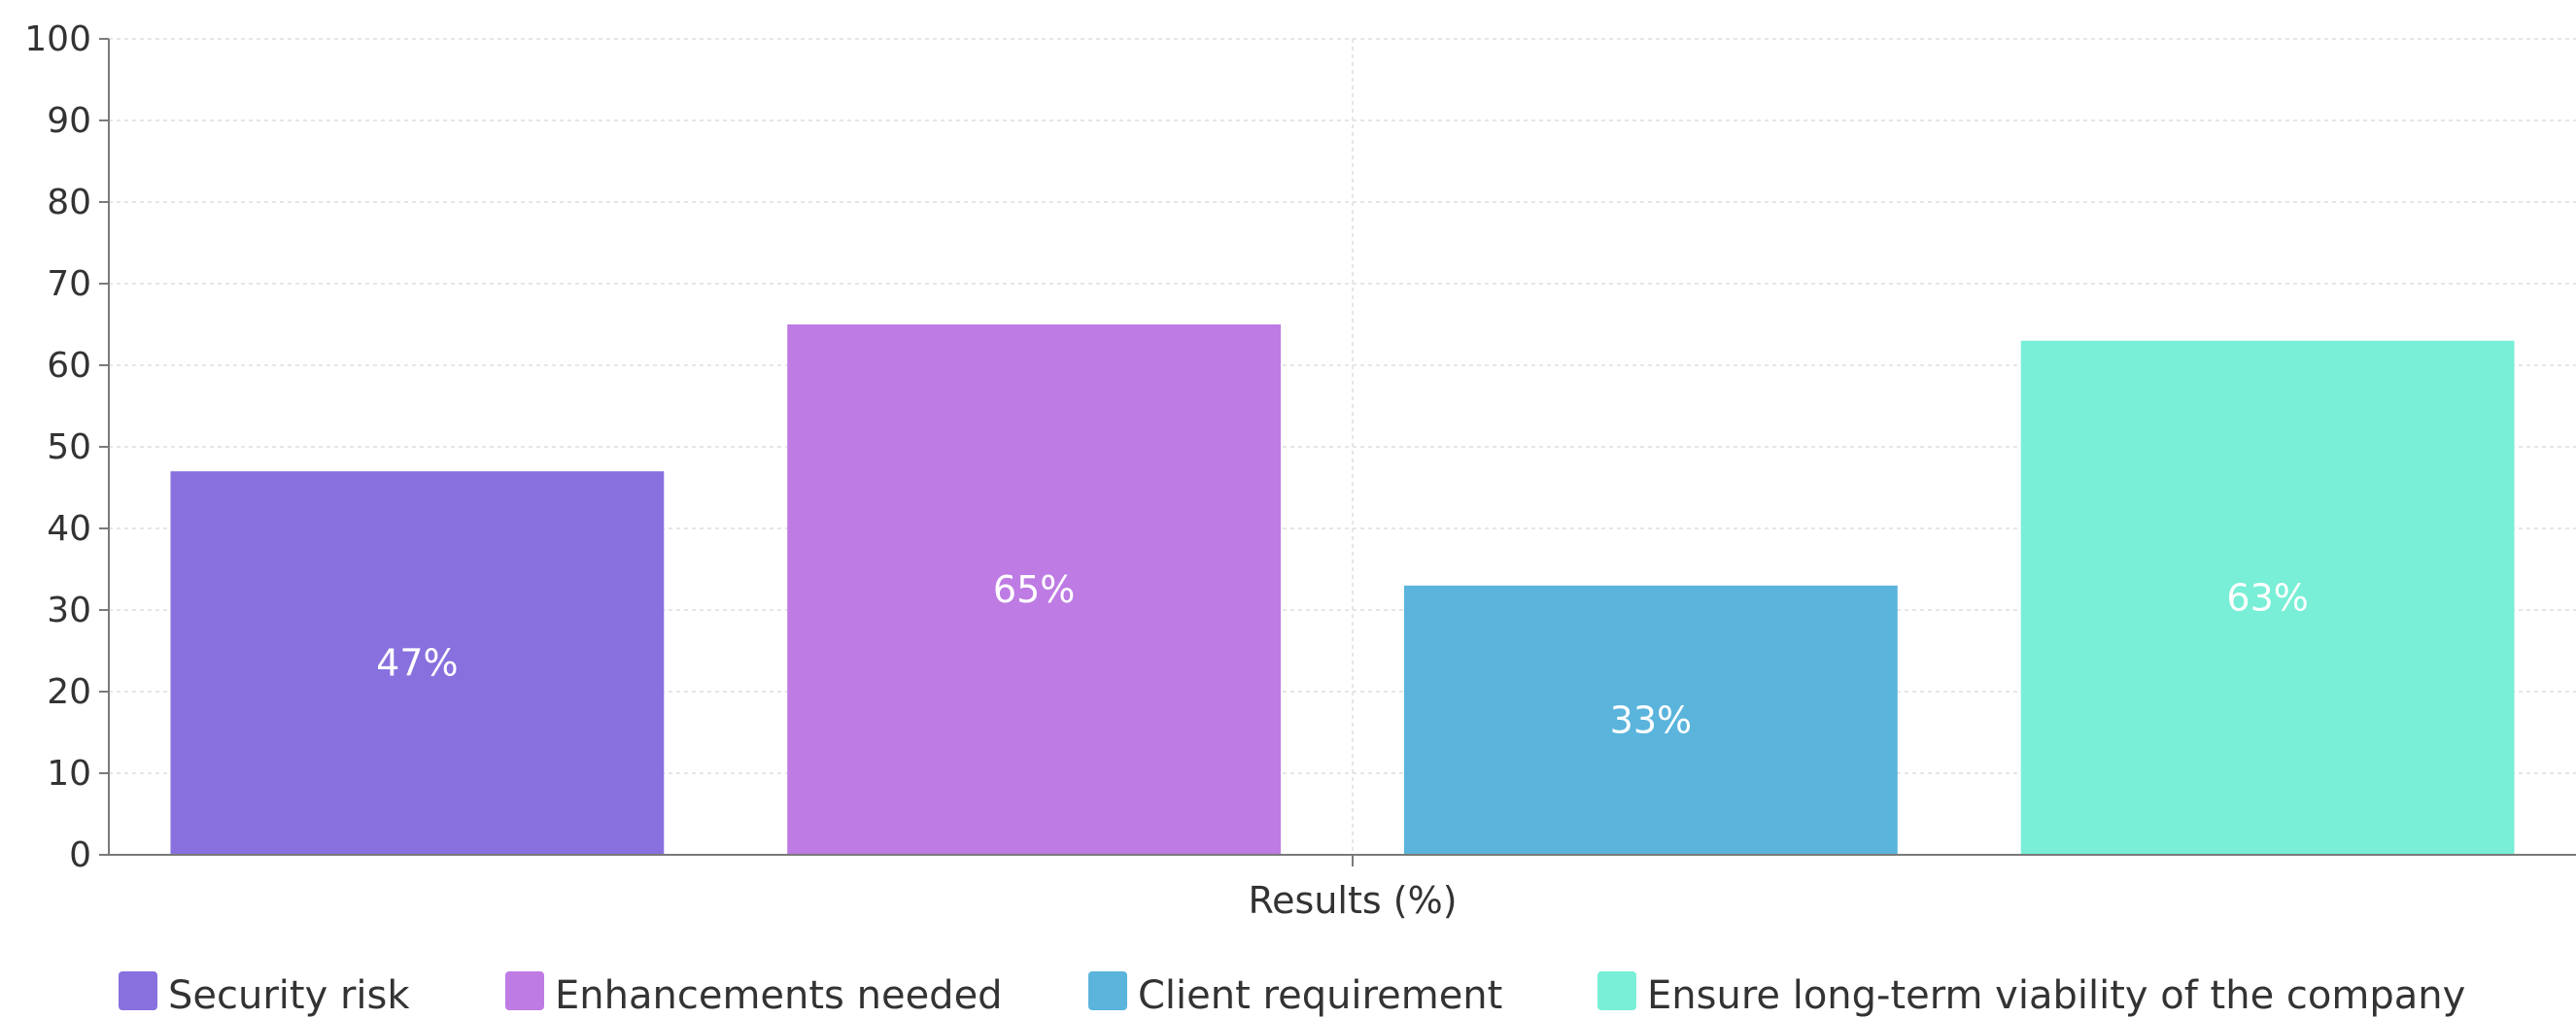  Describe the element at coordinates (69, 366) in the screenshot. I see `y-tick-label: 60` at that location.